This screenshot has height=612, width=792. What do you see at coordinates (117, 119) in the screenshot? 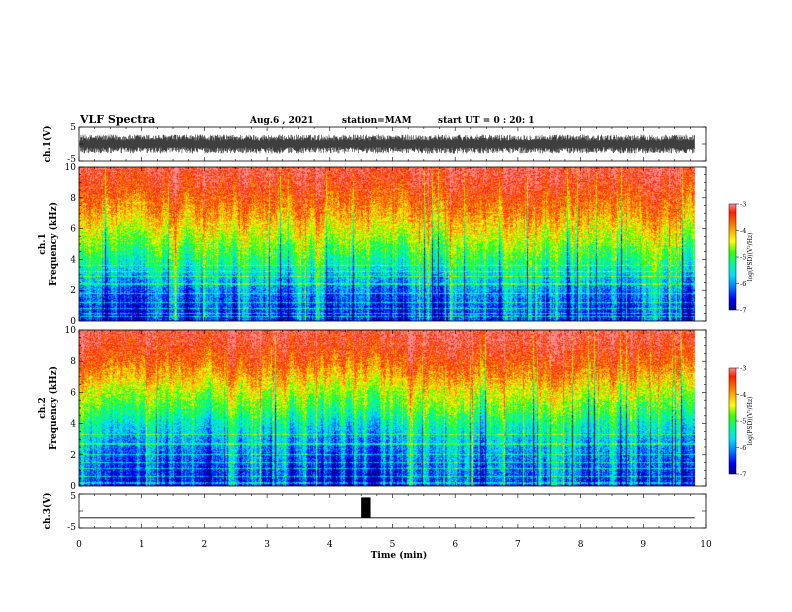
I see `figure-title: VLF Spectra` at bounding box center [117, 119].